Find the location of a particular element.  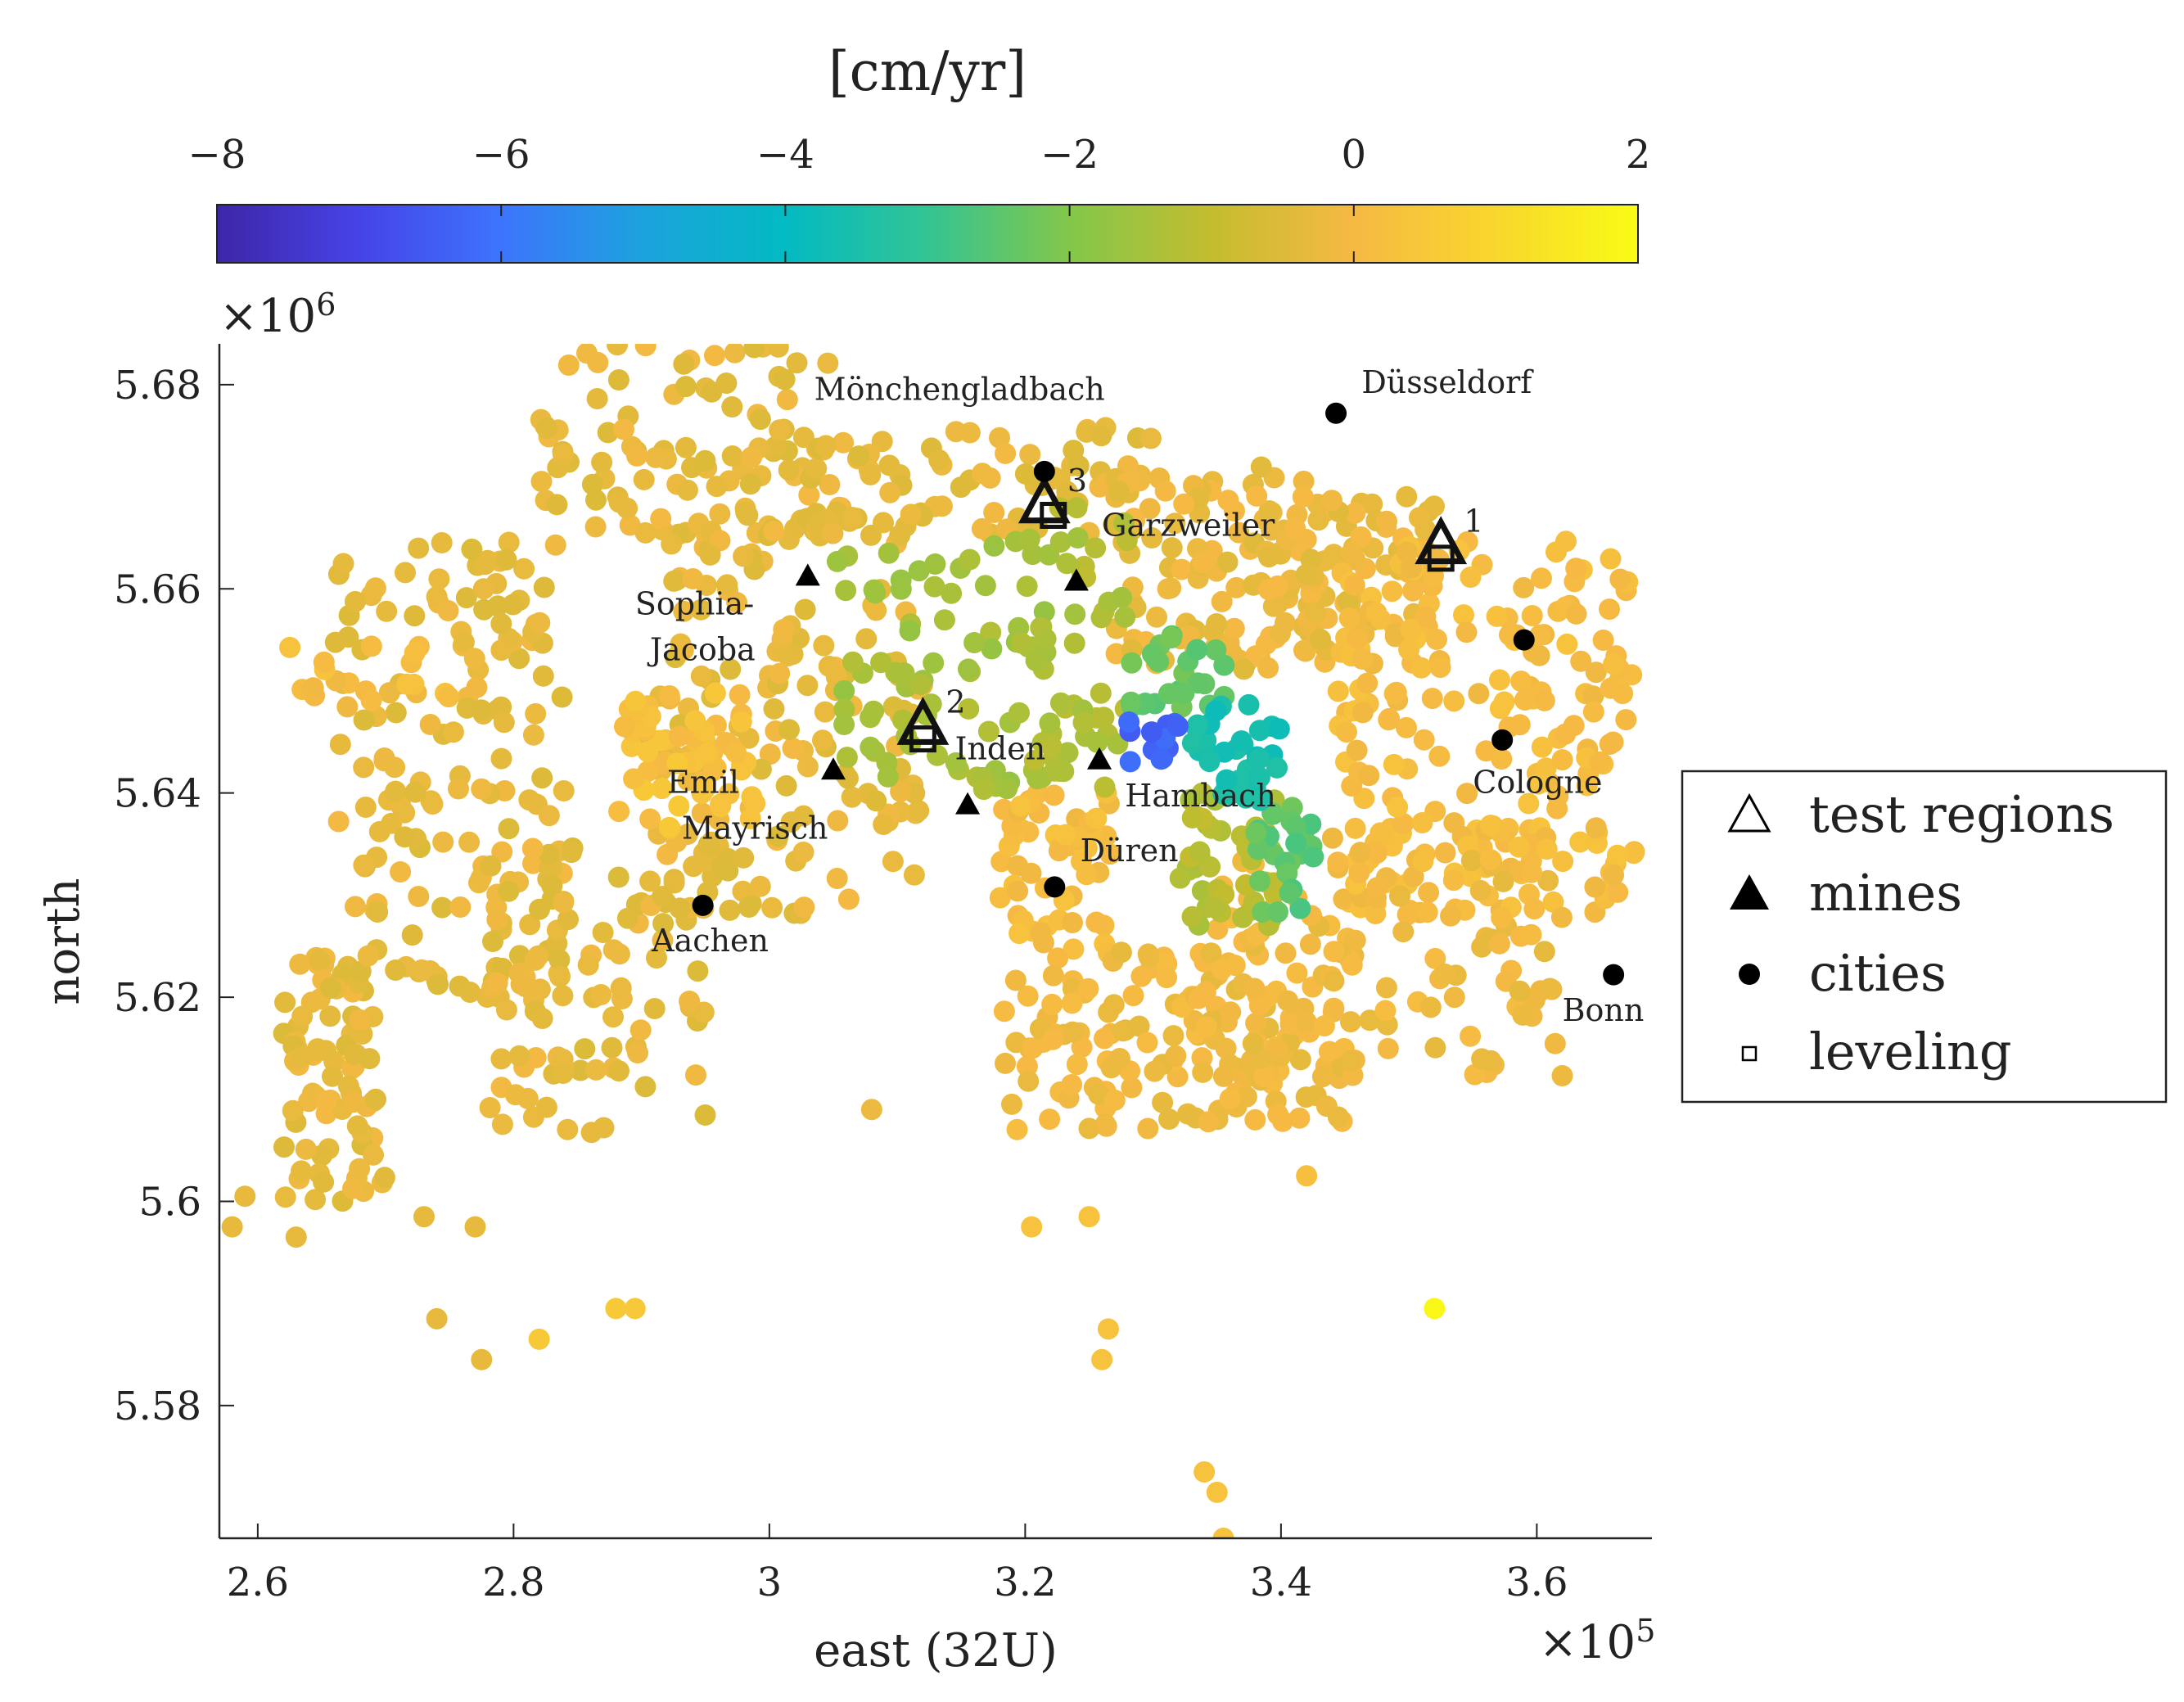

x-exponent-power: 5 is located at coordinates (1645, 1631).